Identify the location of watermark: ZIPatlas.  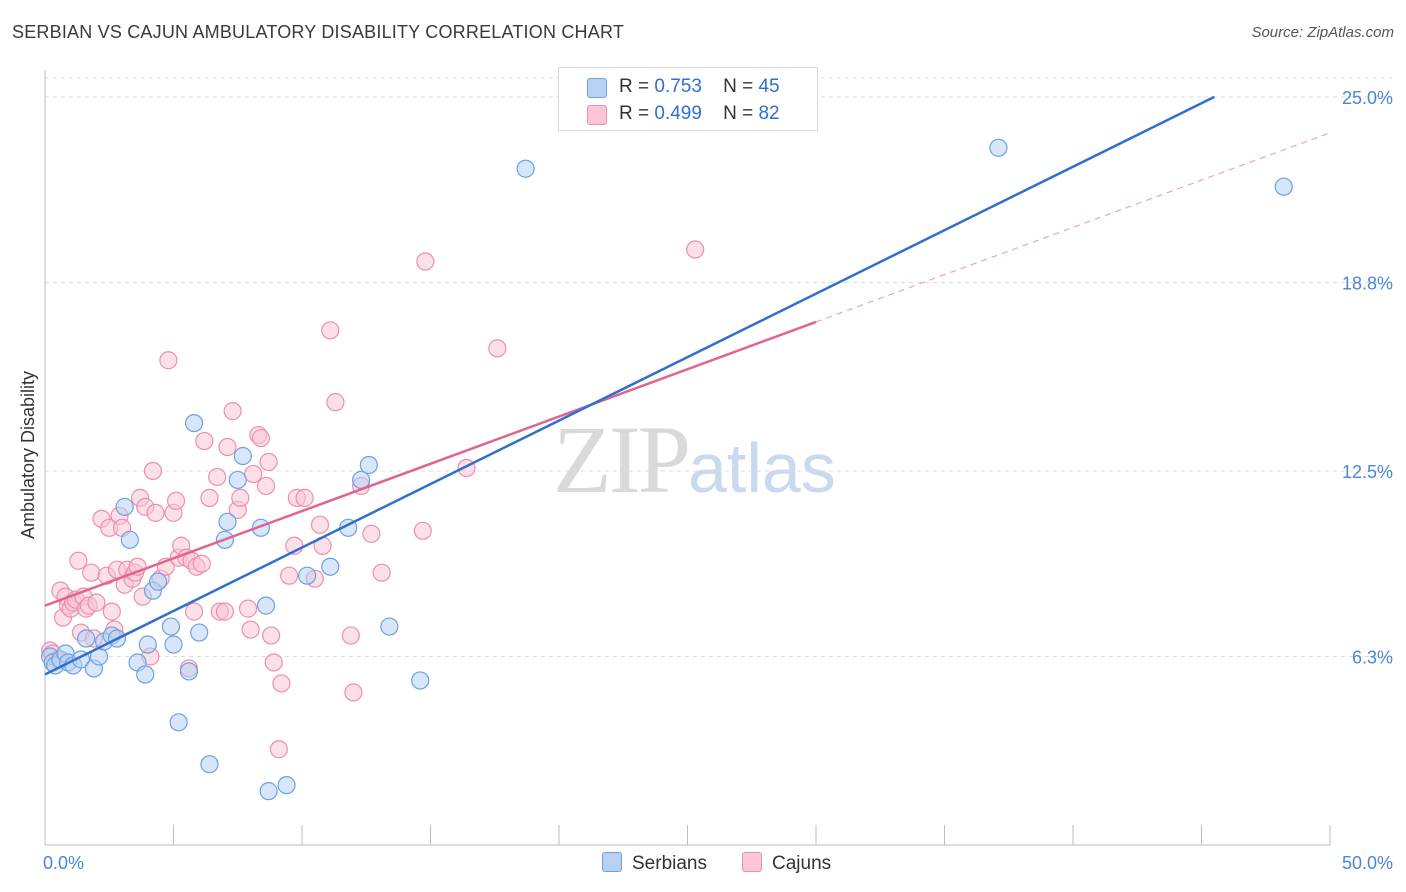
(694, 459).